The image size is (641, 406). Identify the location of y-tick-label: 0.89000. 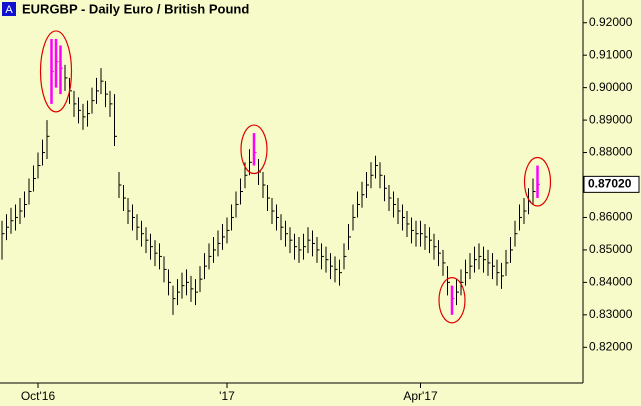
(611, 119).